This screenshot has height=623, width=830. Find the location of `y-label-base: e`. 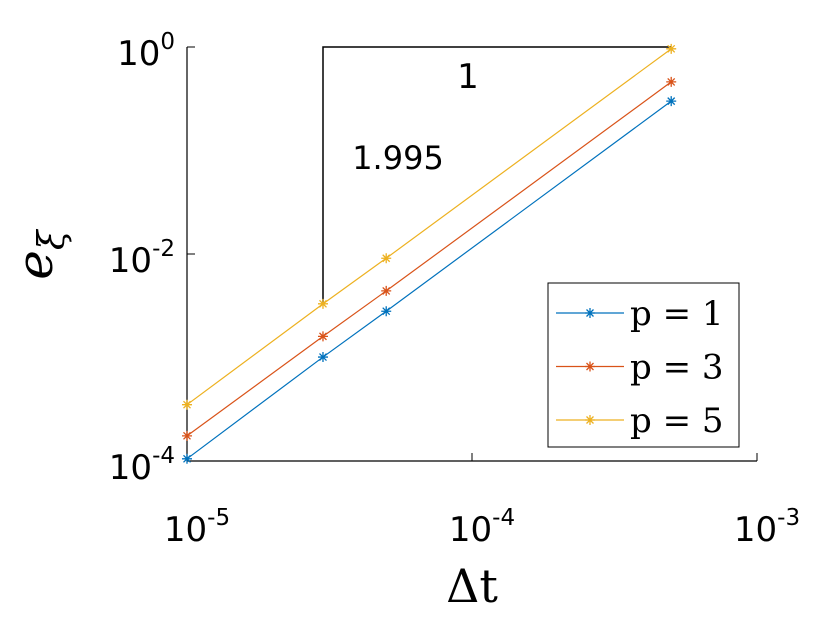

y-label-base: e is located at coordinates (35, 265).